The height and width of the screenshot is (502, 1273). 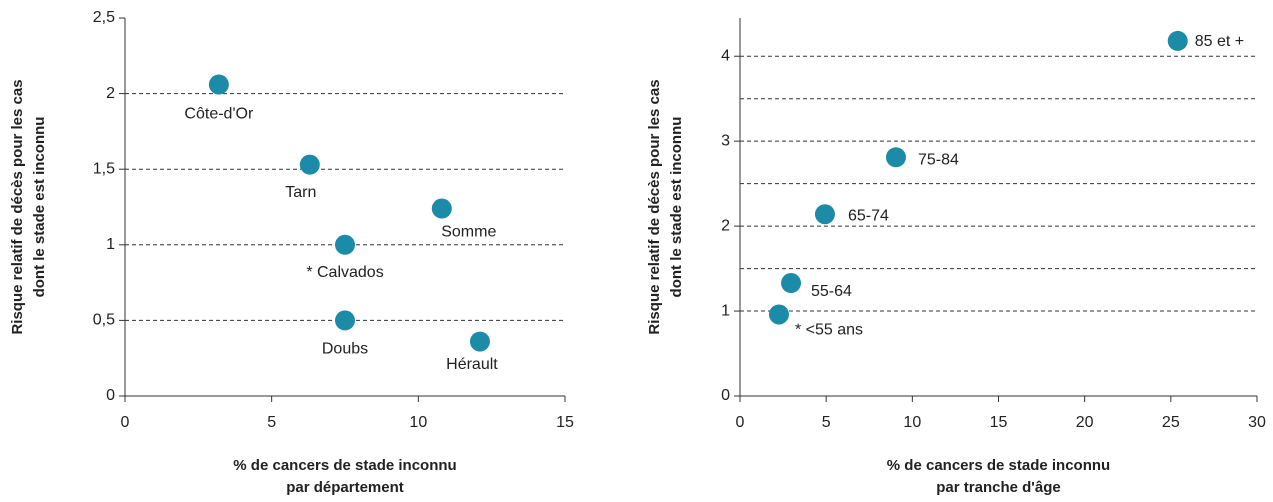 What do you see at coordinates (1085, 422) in the screenshot?
I see `x-tick-label: 20` at bounding box center [1085, 422].